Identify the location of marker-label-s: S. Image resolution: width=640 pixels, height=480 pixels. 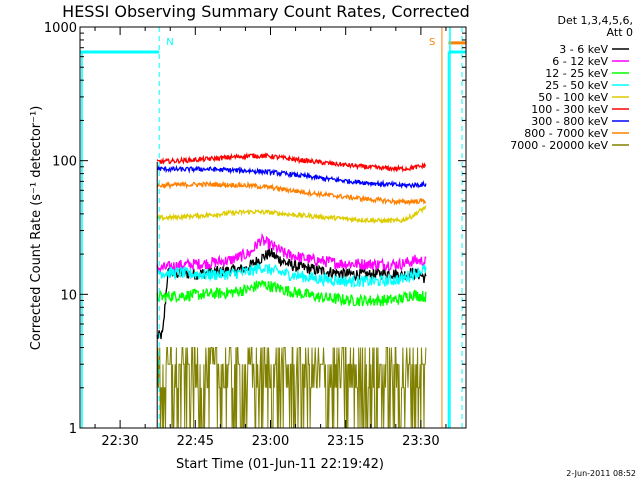
(432, 42).